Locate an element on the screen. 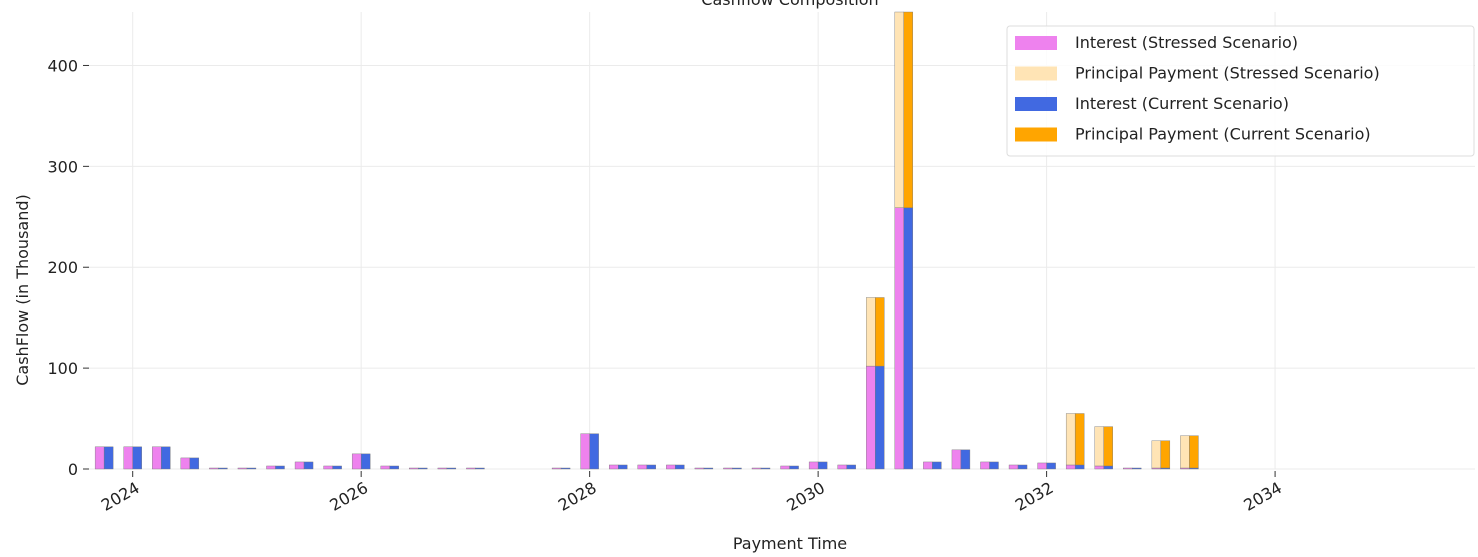 This screenshot has height=557, width=1478. legend-frame is located at coordinates (1240, 91).